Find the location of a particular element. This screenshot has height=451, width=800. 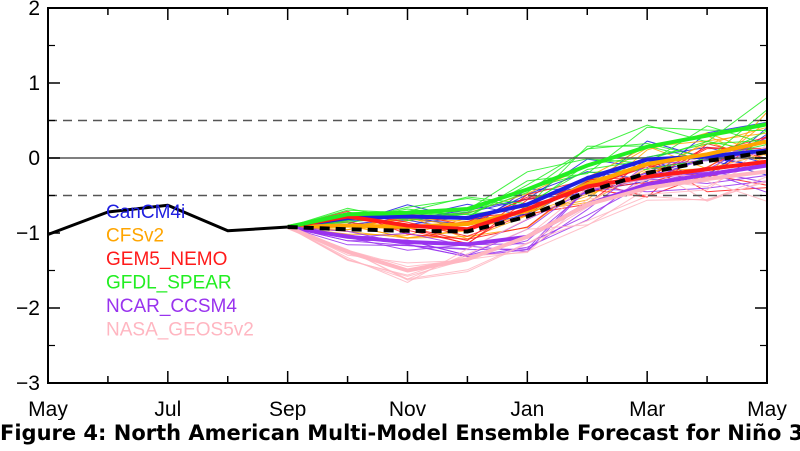

legend-entry: NASA_GEOS5v2 is located at coordinates (180, 330).